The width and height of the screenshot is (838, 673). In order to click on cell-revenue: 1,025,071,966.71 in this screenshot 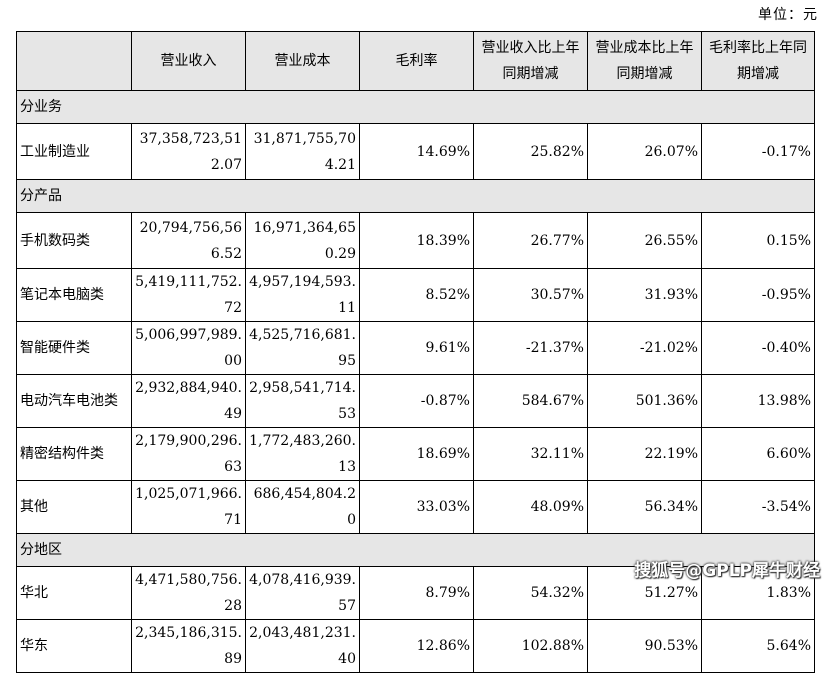, I will do `click(188, 507)`.